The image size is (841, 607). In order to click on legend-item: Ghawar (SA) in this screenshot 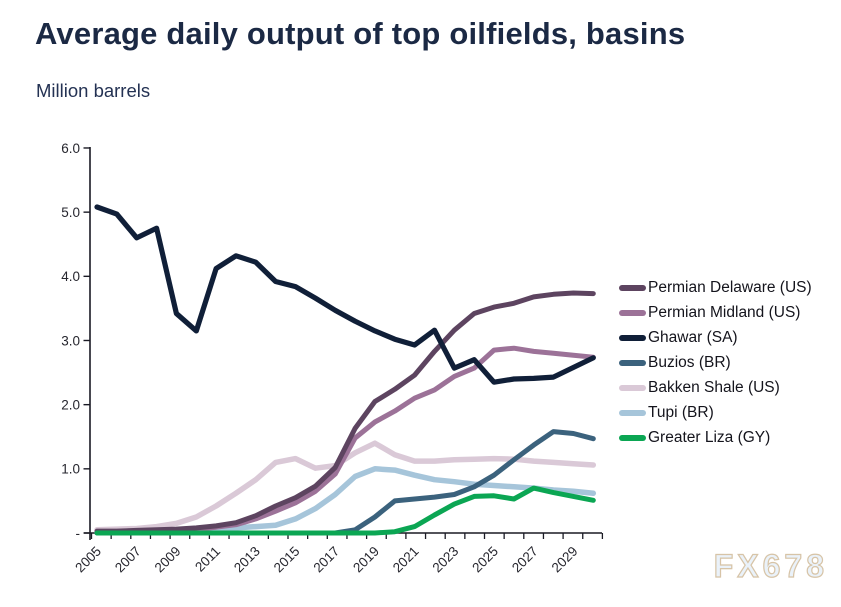, I will do `click(715, 337)`.